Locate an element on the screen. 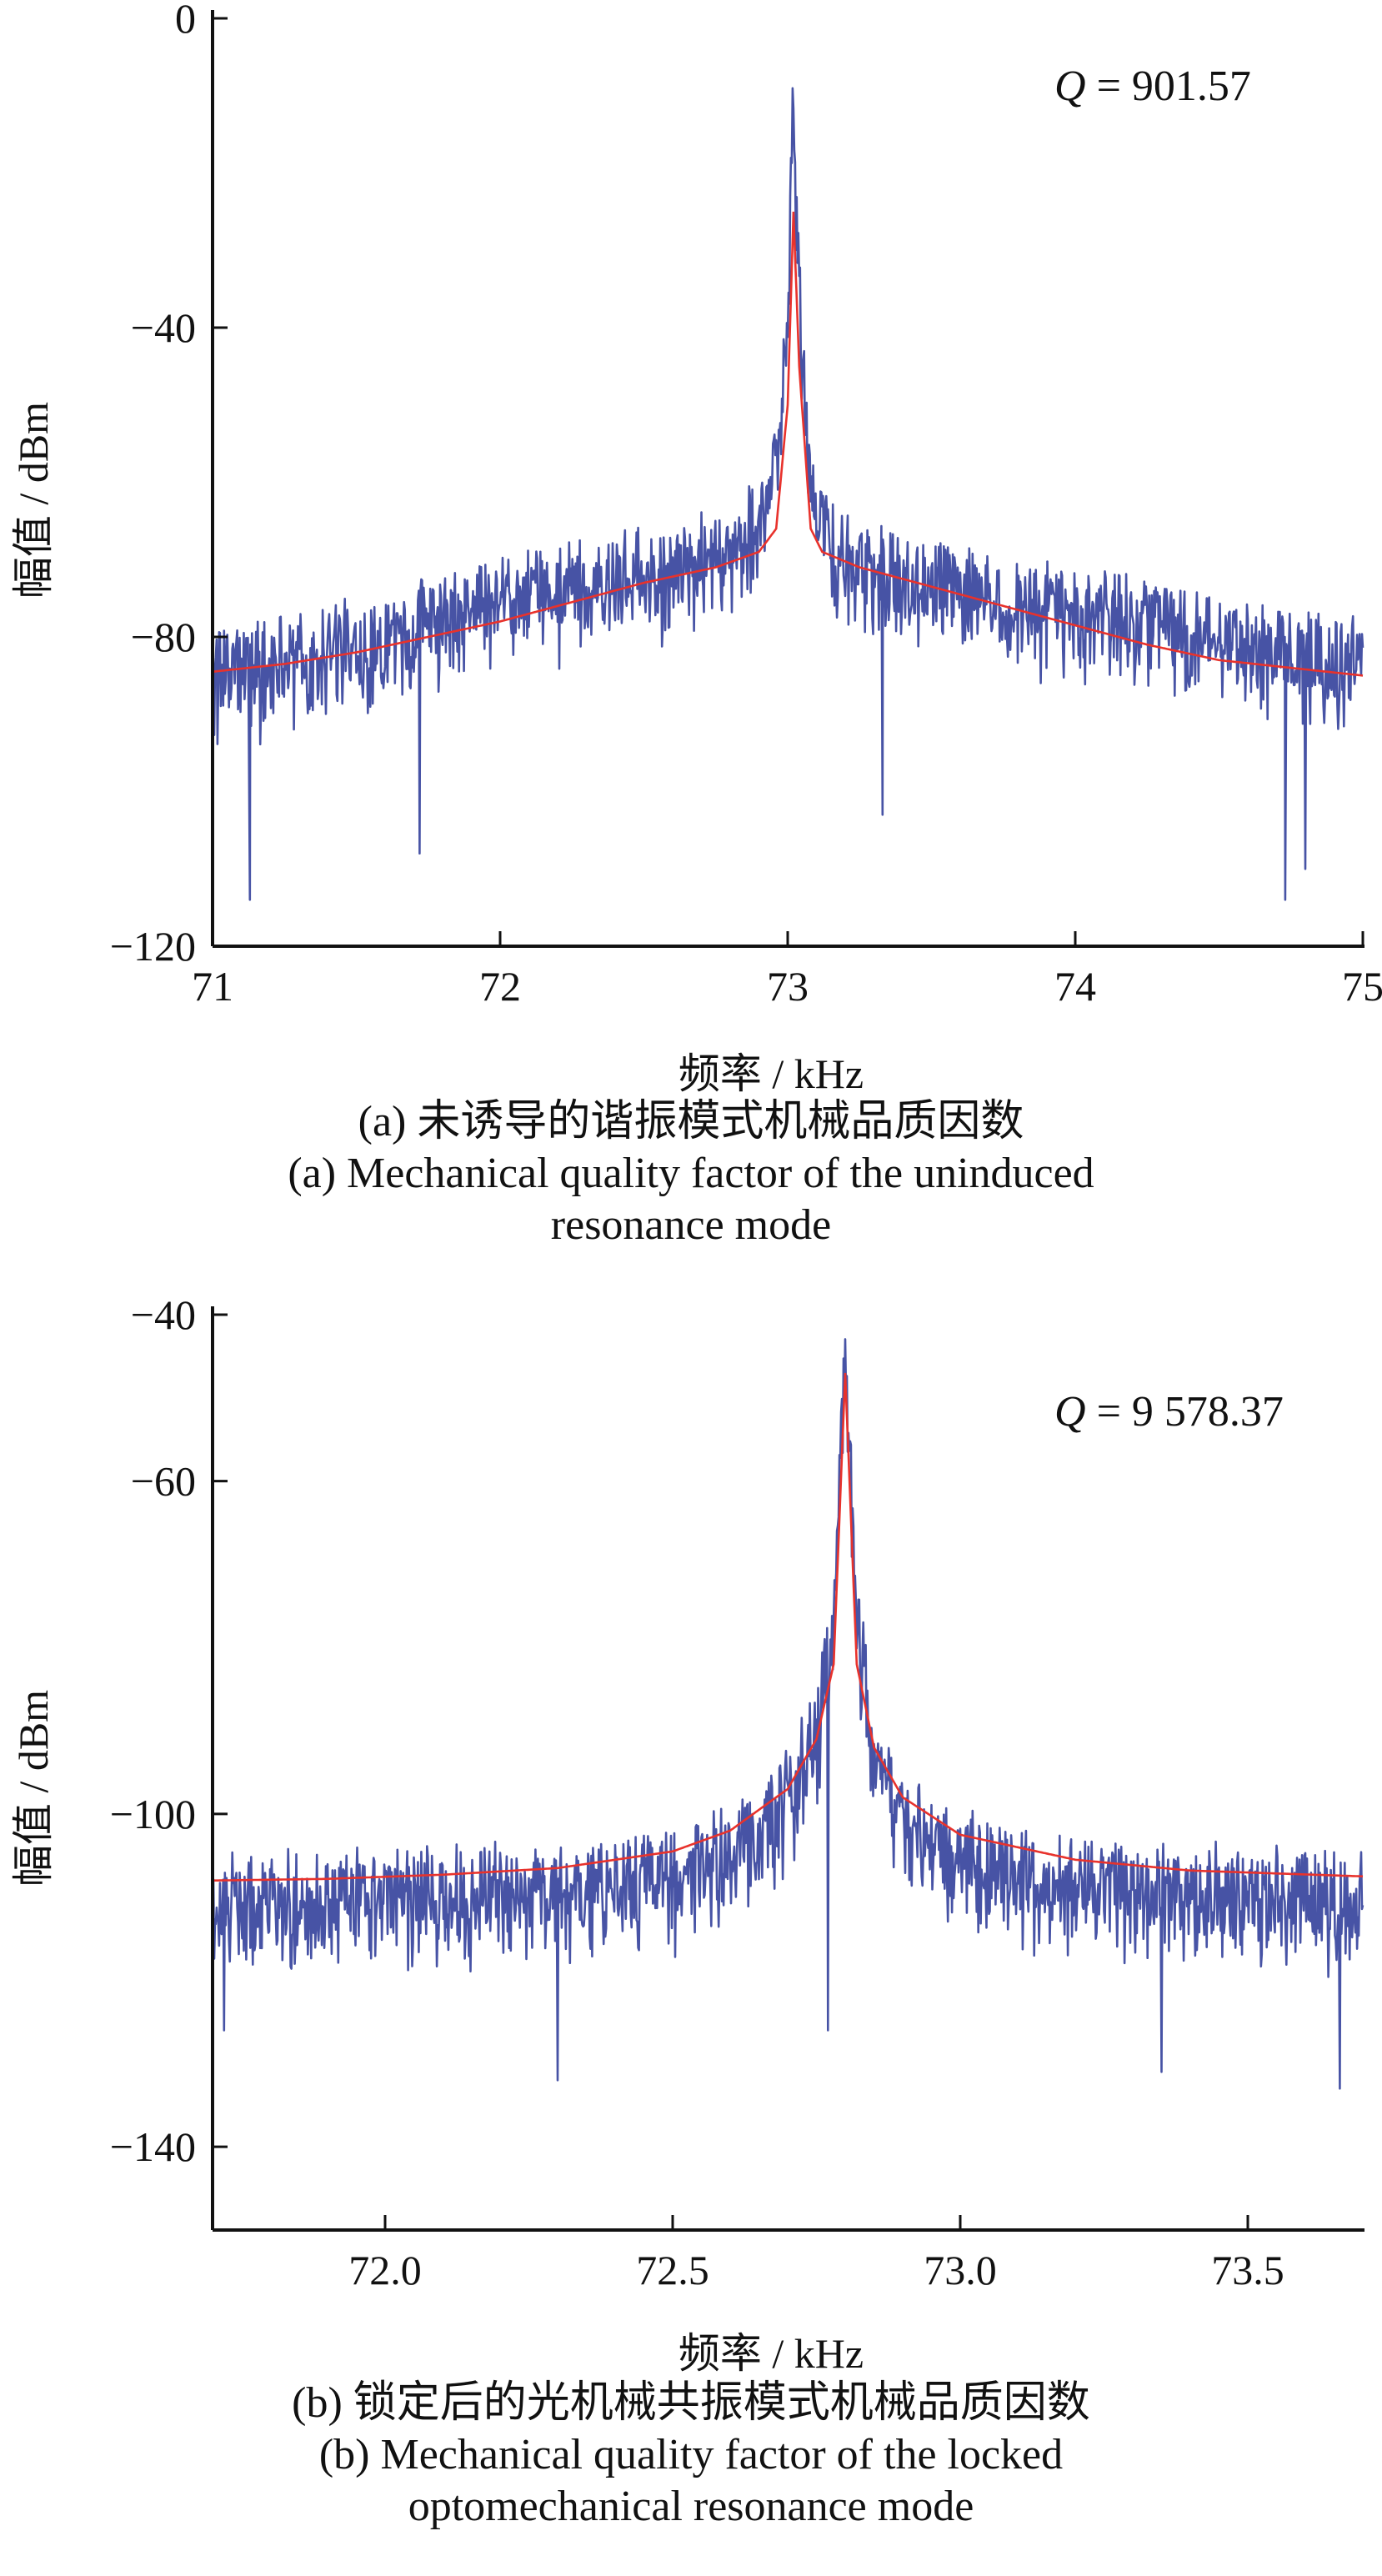  x-tick-label: 72.5 is located at coordinates (672, 2270).